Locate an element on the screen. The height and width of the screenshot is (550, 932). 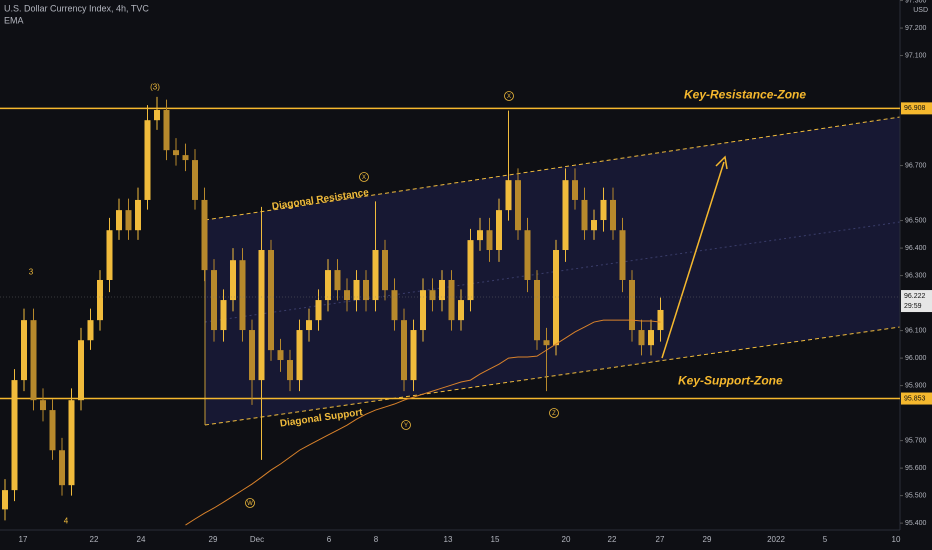
x-tick-label: 29 is located at coordinates (213, 539).